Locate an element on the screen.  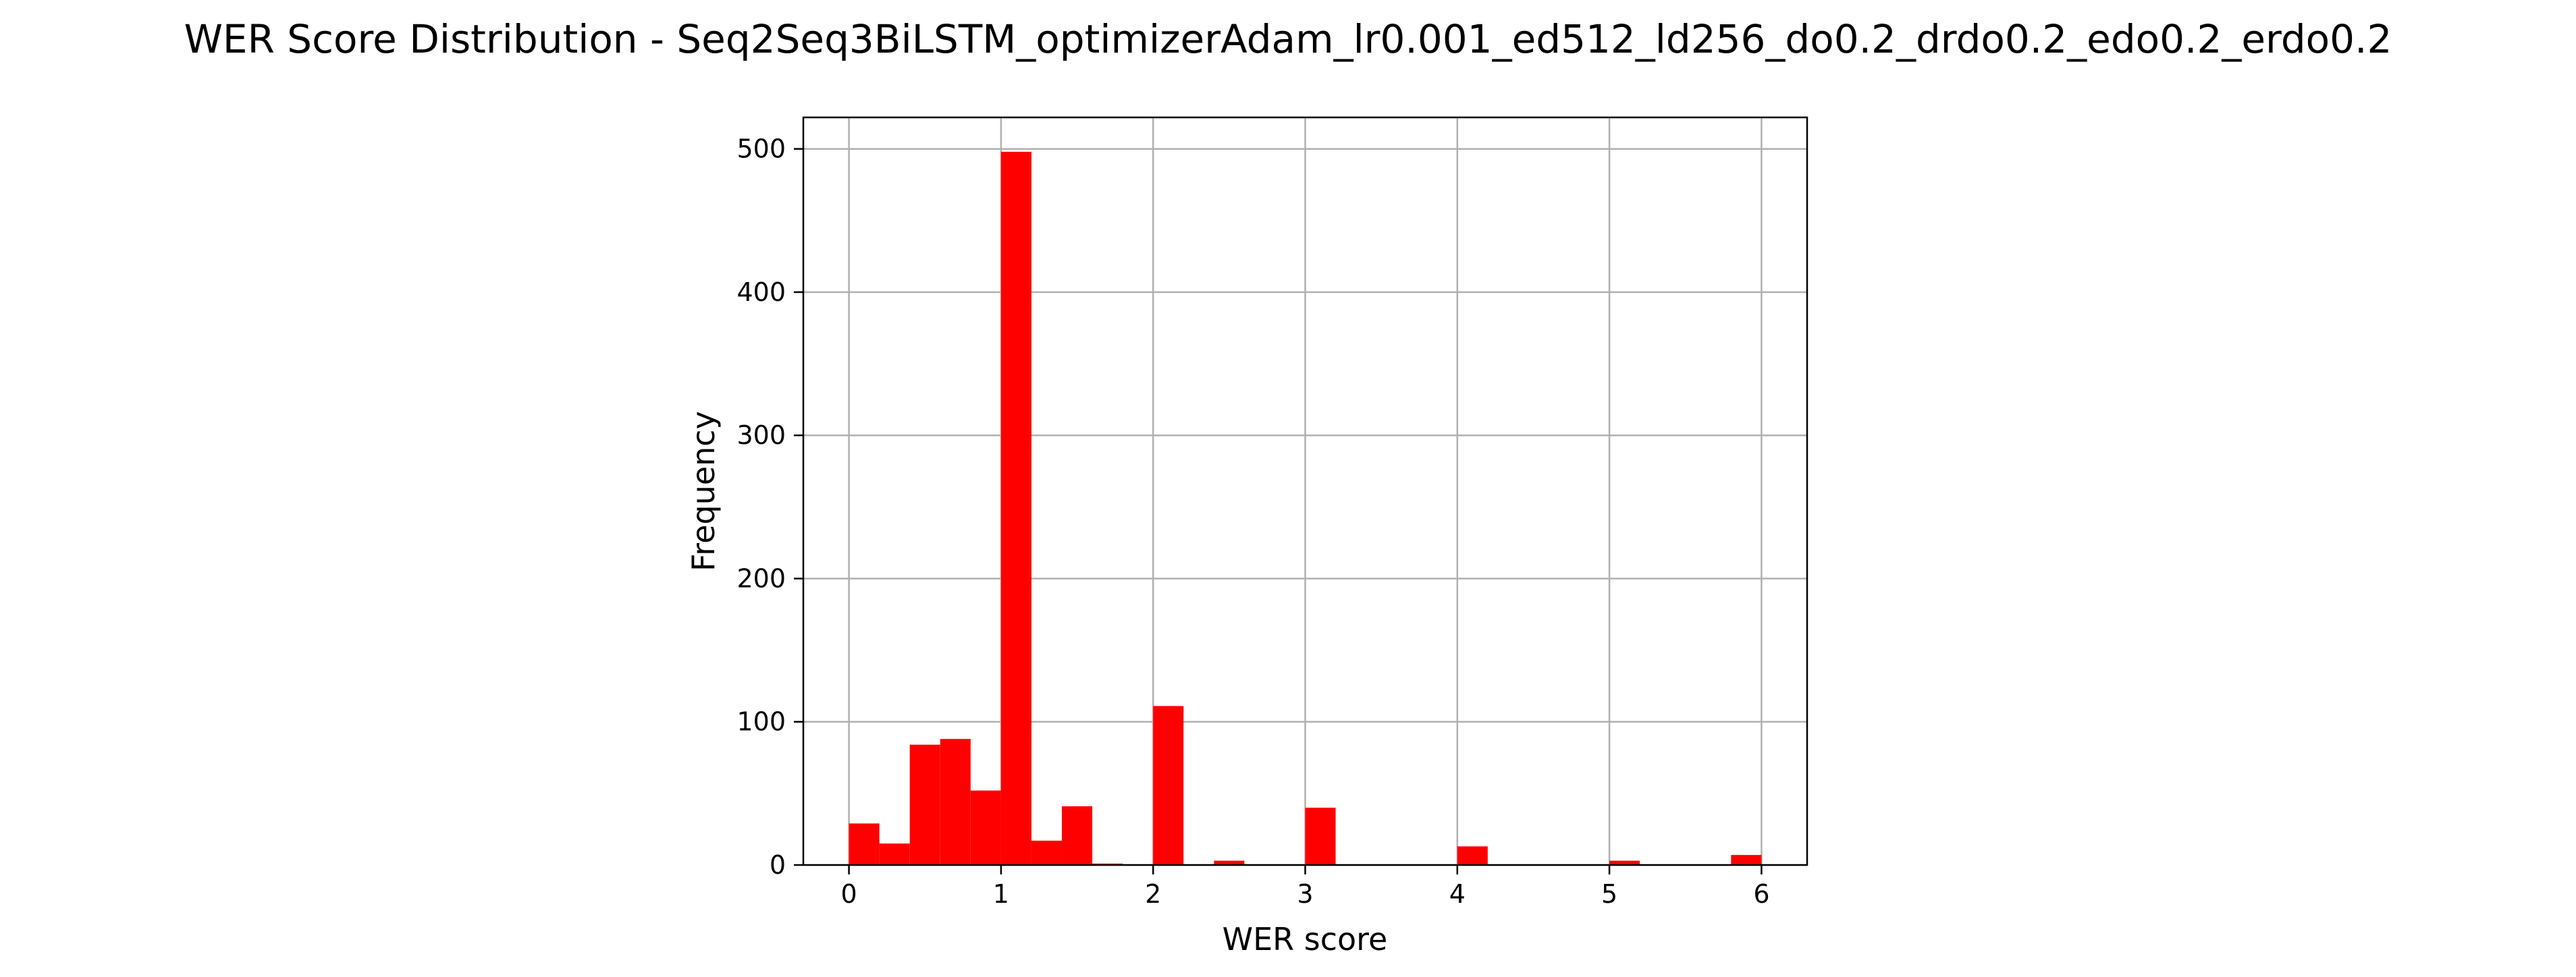
y-tick-label: 0 is located at coordinates (778, 865).